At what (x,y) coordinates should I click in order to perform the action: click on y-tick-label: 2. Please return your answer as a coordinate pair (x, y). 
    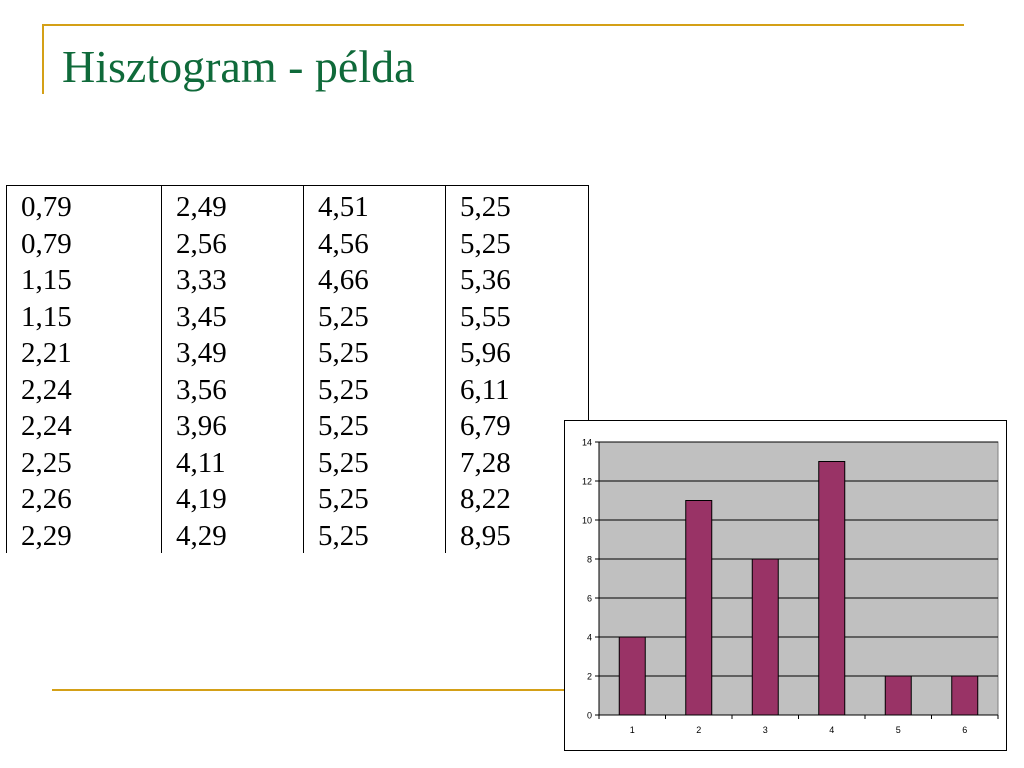
    Looking at the image, I should click on (589, 677).